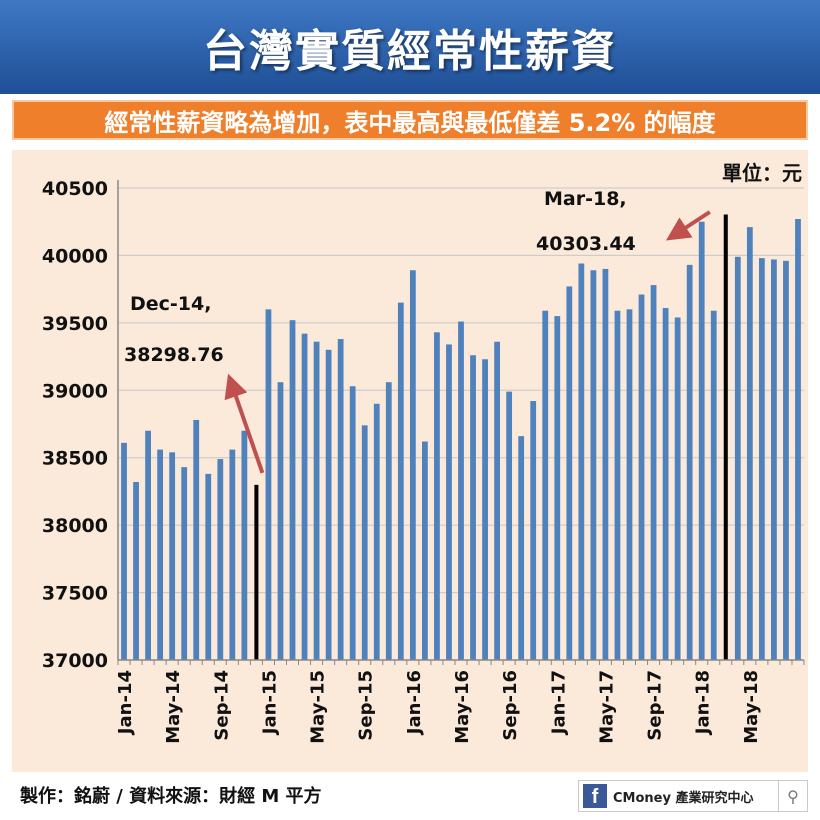  Describe the element at coordinates (751, 707) in the screenshot. I see `x-tick-label: May-18` at that location.